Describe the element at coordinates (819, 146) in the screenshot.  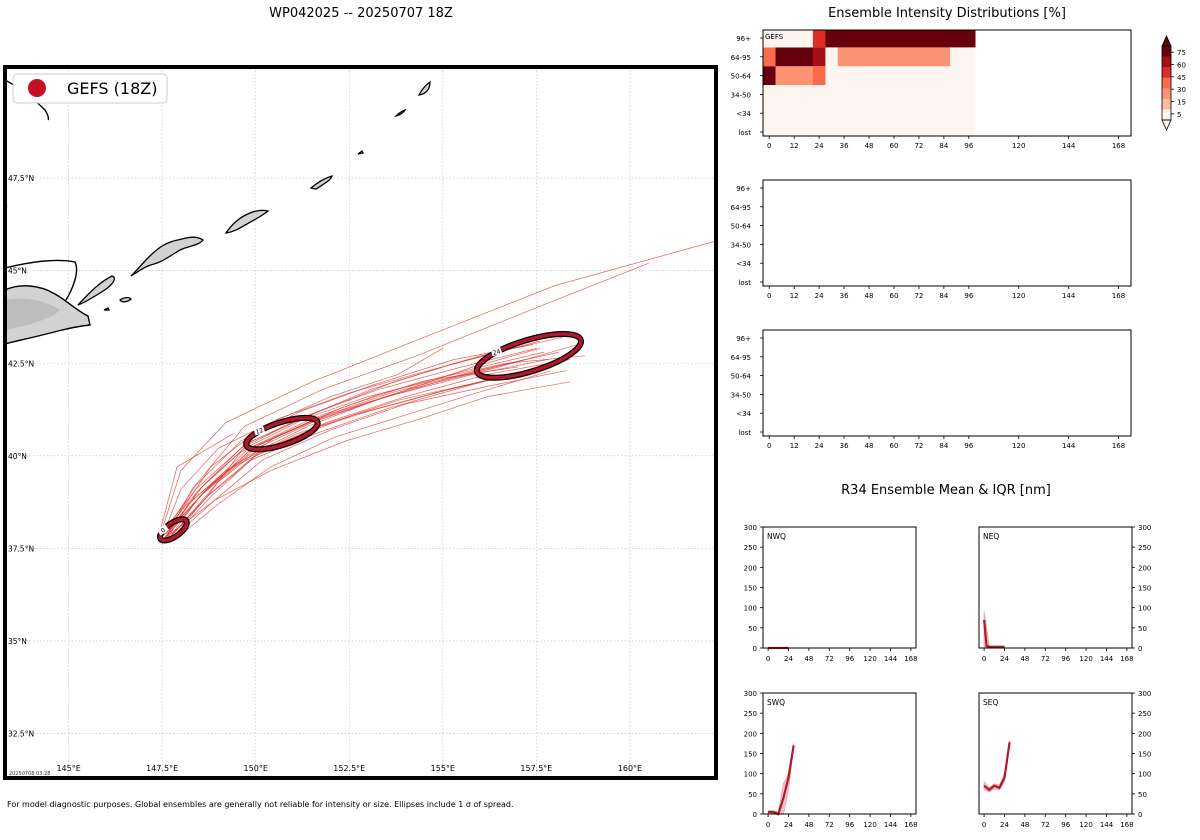
I see `intensity-xtick-label: 24` at that location.